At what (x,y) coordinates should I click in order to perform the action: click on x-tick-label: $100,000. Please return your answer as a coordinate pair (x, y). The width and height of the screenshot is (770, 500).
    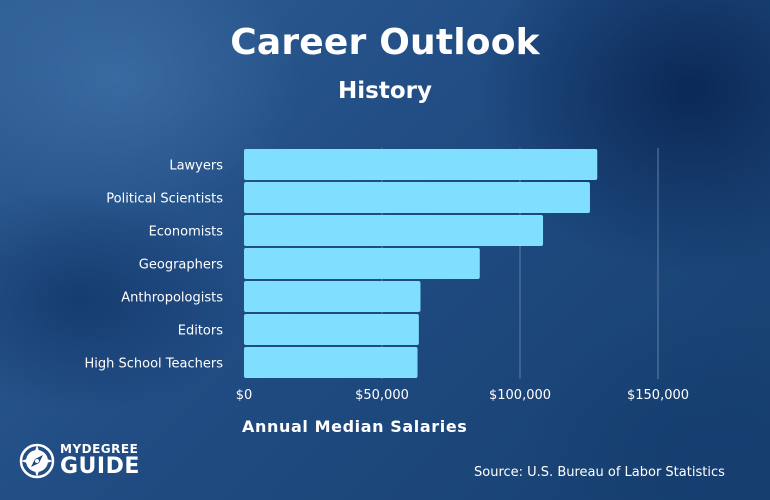
    Looking at the image, I should click on (520, 395).